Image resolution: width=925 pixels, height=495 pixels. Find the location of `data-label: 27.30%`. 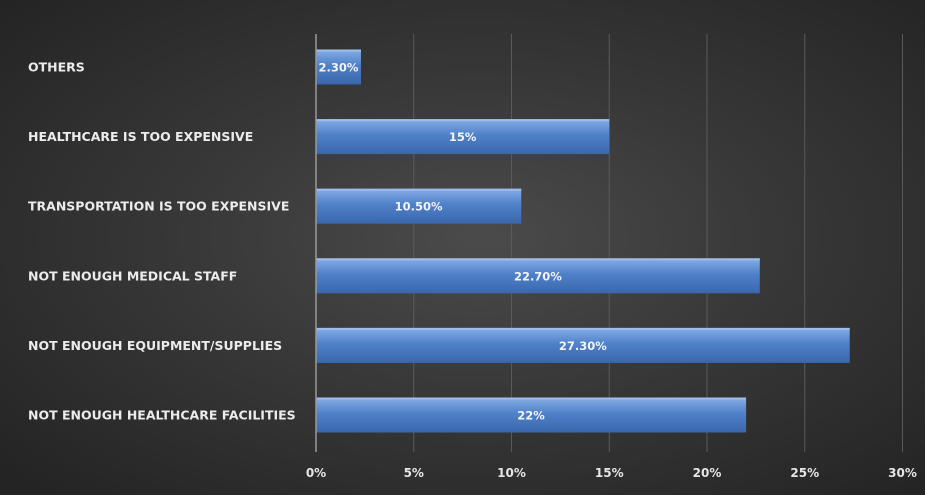

data-label: 27.30% is located at coordinates (583, 346).